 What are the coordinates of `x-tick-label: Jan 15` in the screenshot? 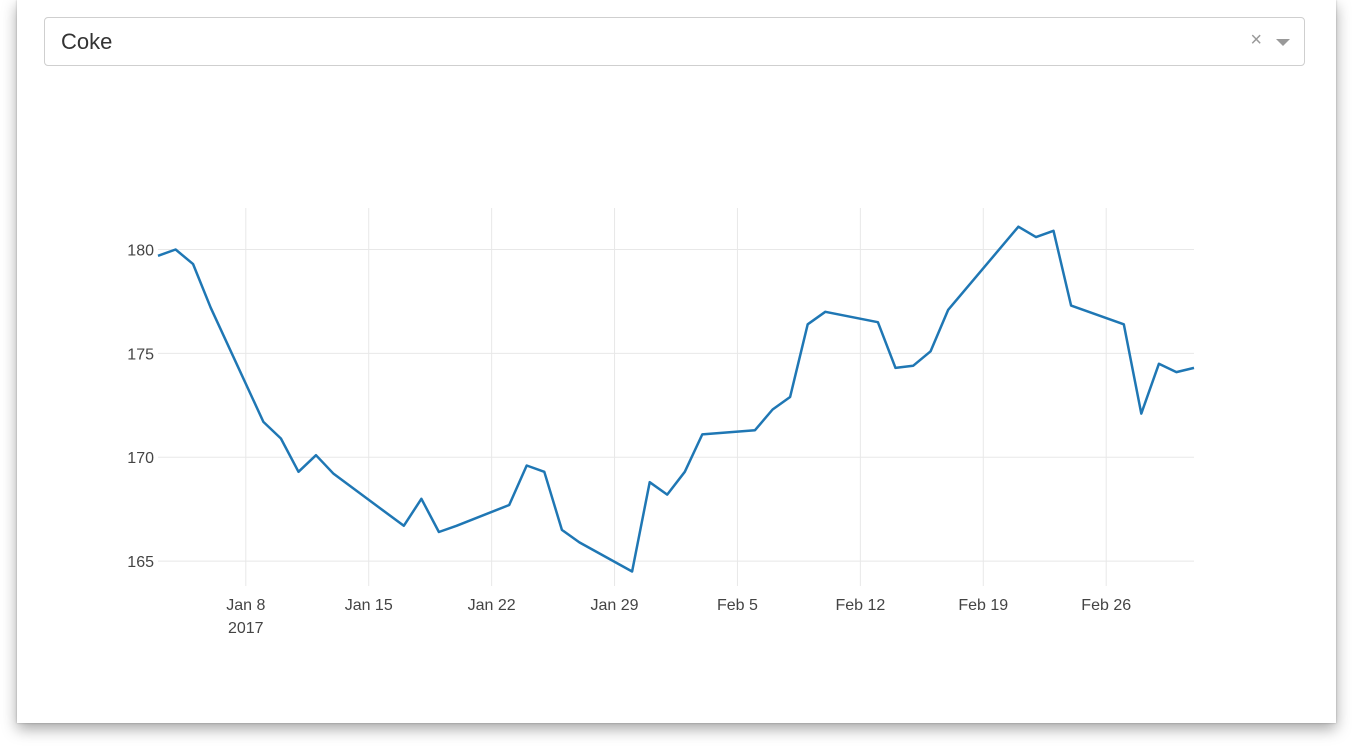 It's located at (369, 605).